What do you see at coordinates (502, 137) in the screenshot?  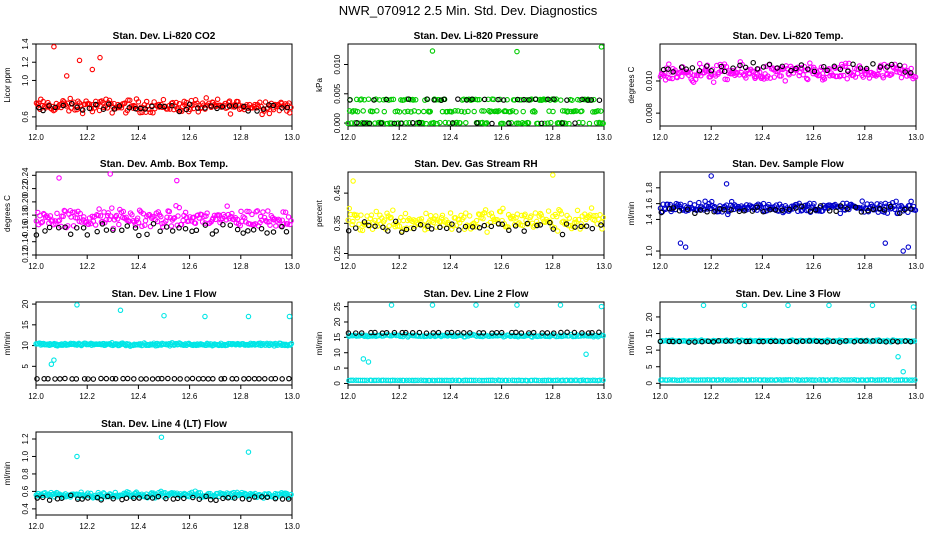 I see `x-tick-label: 12.6` at bounding box center [502, 137].